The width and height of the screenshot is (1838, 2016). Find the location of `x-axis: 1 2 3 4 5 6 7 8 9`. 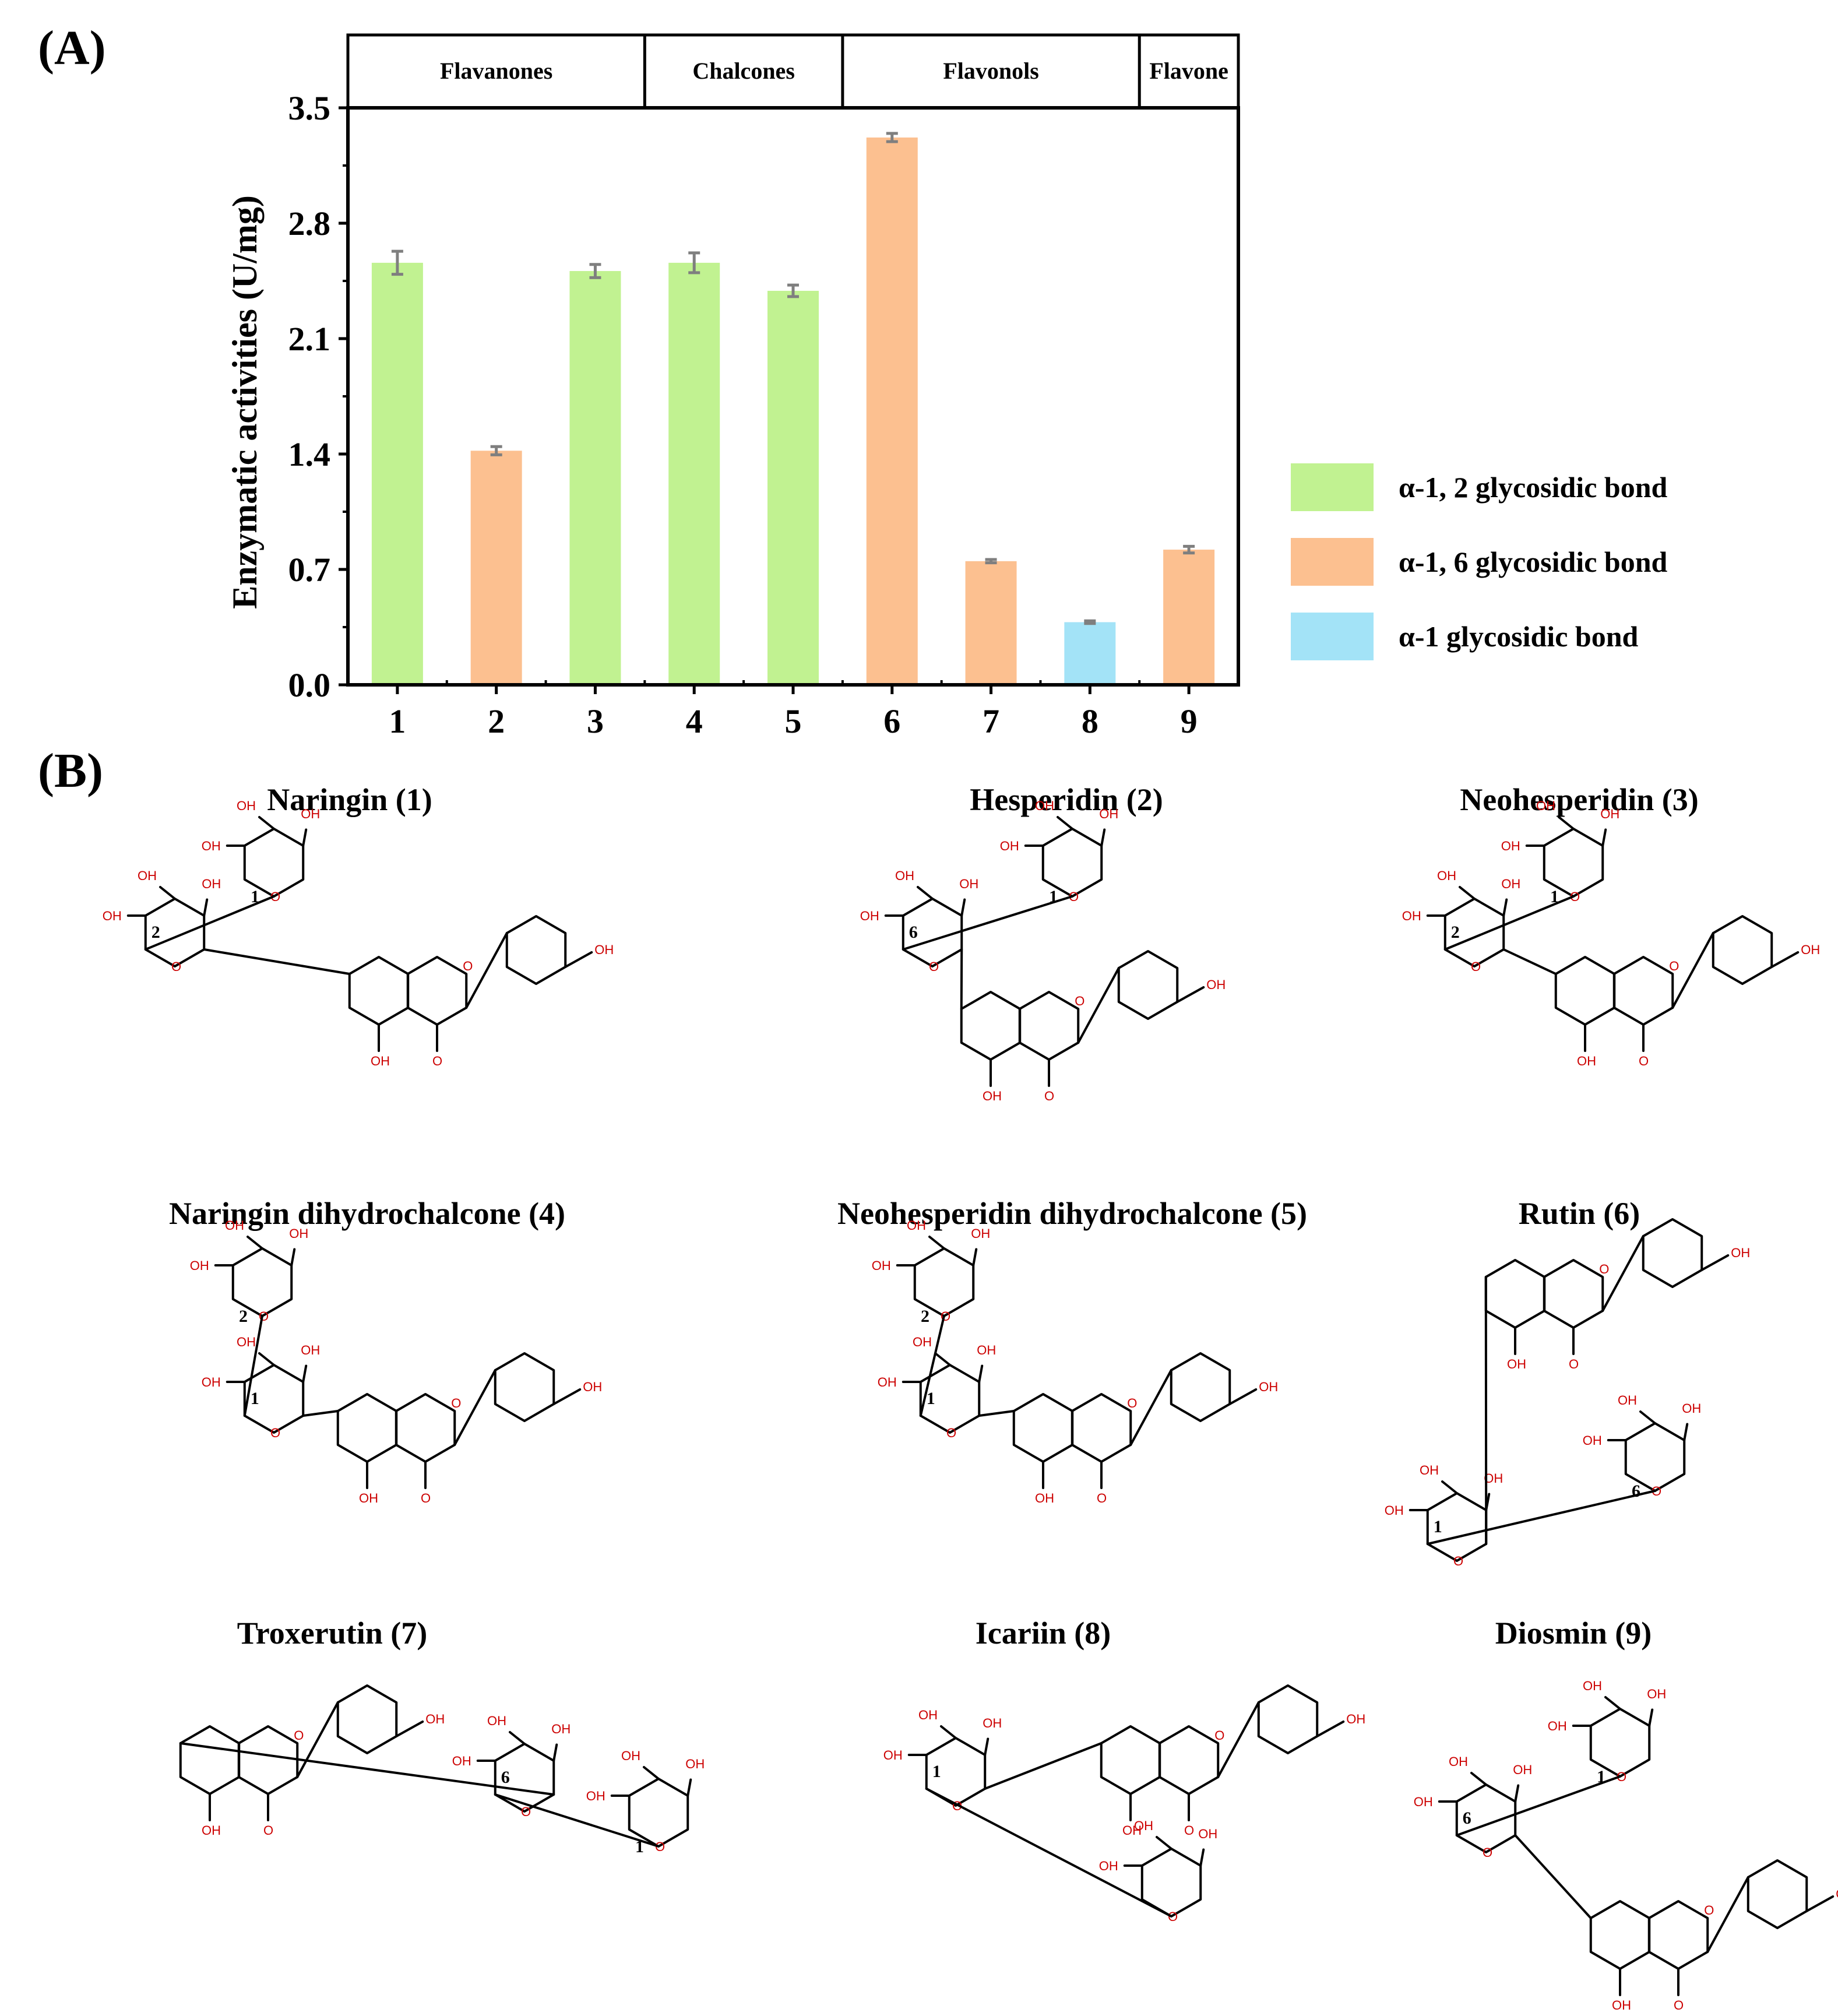

x-axis: 1 2 3 4 5 6 7 8 9 is located at coordinates (793, 710).